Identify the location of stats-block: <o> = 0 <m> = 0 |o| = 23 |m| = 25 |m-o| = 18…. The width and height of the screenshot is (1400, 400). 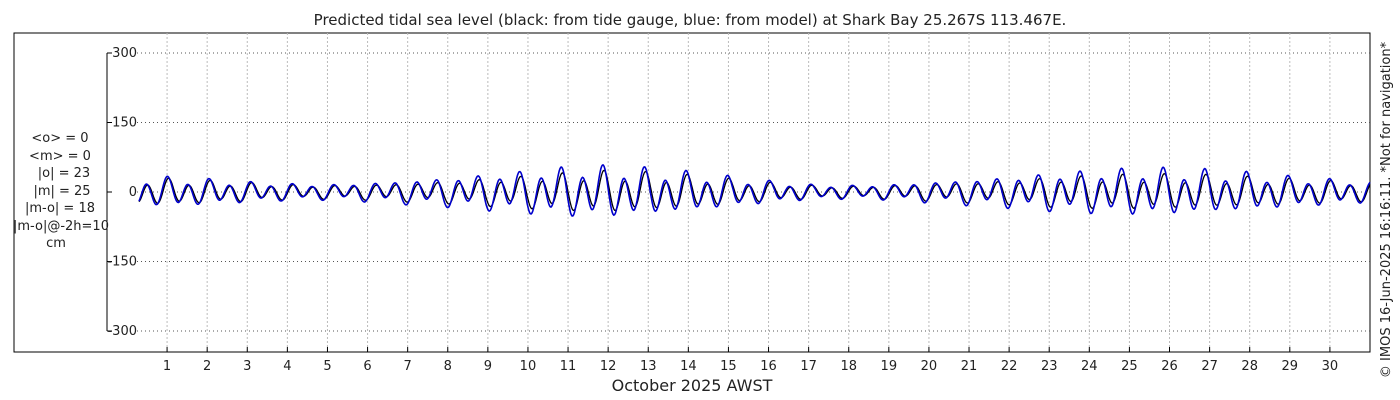
(61, 191).